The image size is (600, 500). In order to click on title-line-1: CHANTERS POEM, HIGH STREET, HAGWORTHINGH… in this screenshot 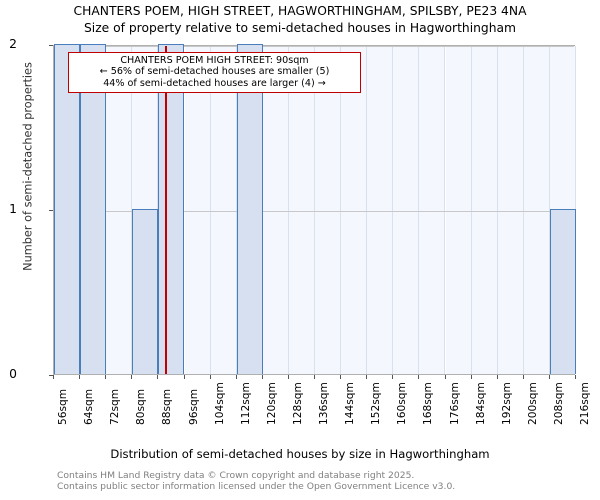, I will do `click(300, 11)`.